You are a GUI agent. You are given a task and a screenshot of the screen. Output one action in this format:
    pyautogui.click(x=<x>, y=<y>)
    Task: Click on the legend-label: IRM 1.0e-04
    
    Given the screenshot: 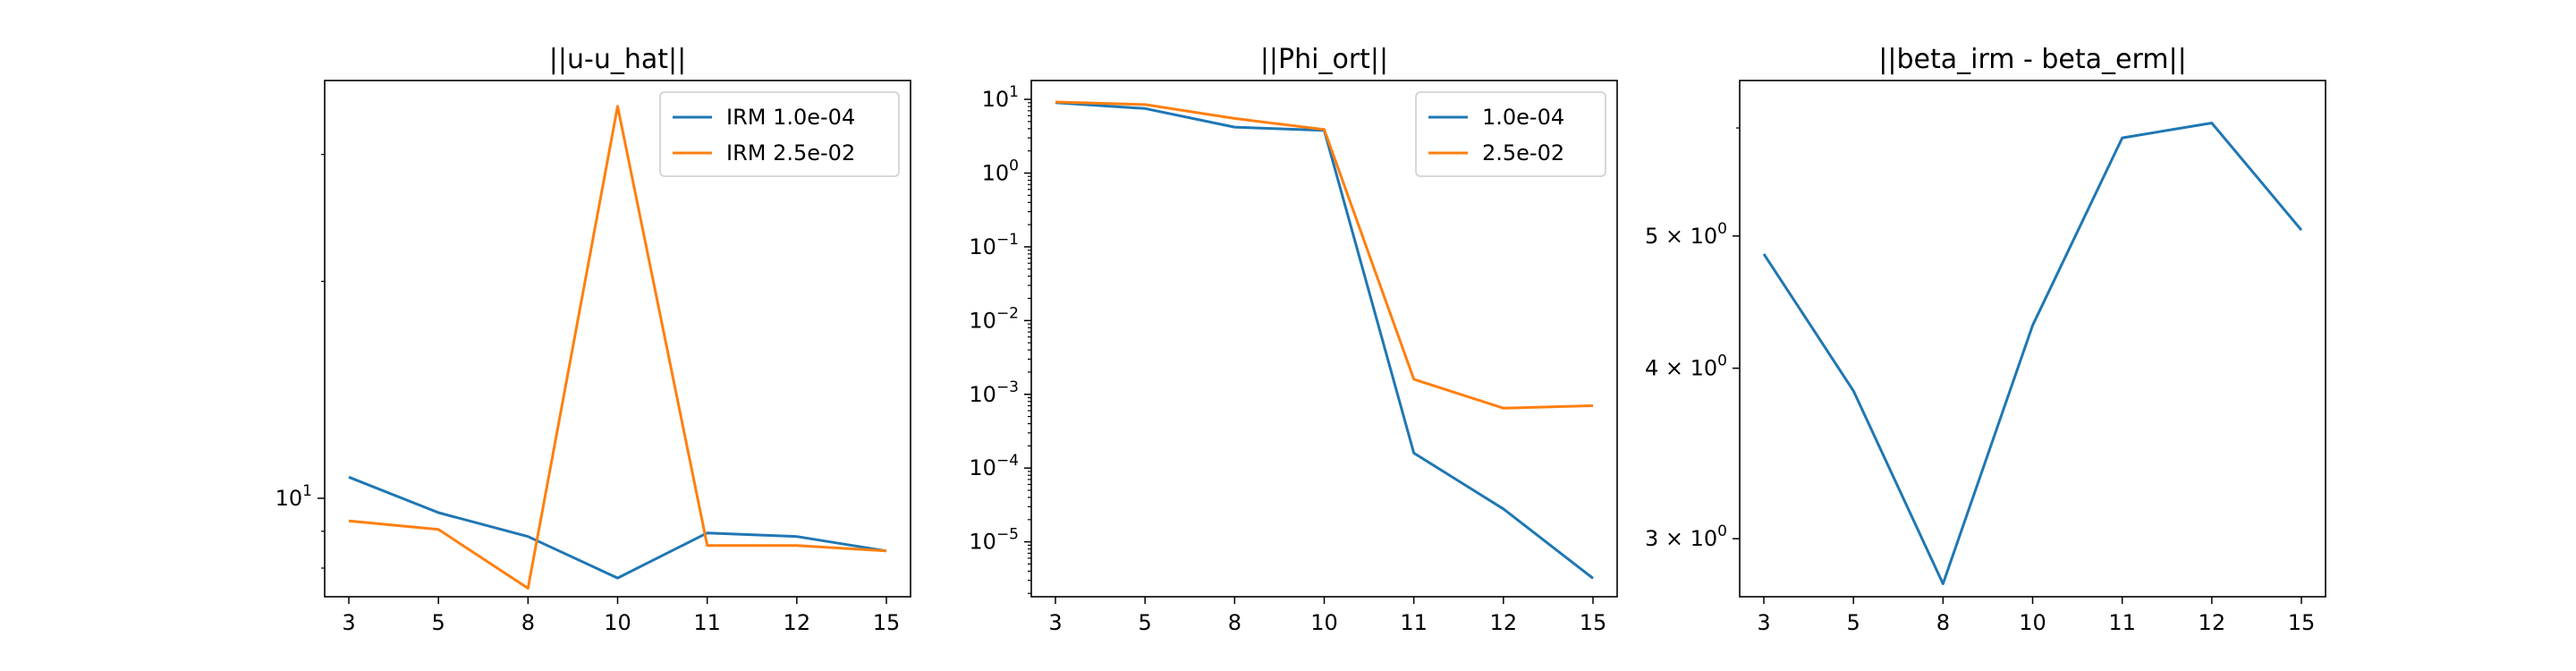 What is the action you would take?
    pyautogui.click(x=790, y=118)
    